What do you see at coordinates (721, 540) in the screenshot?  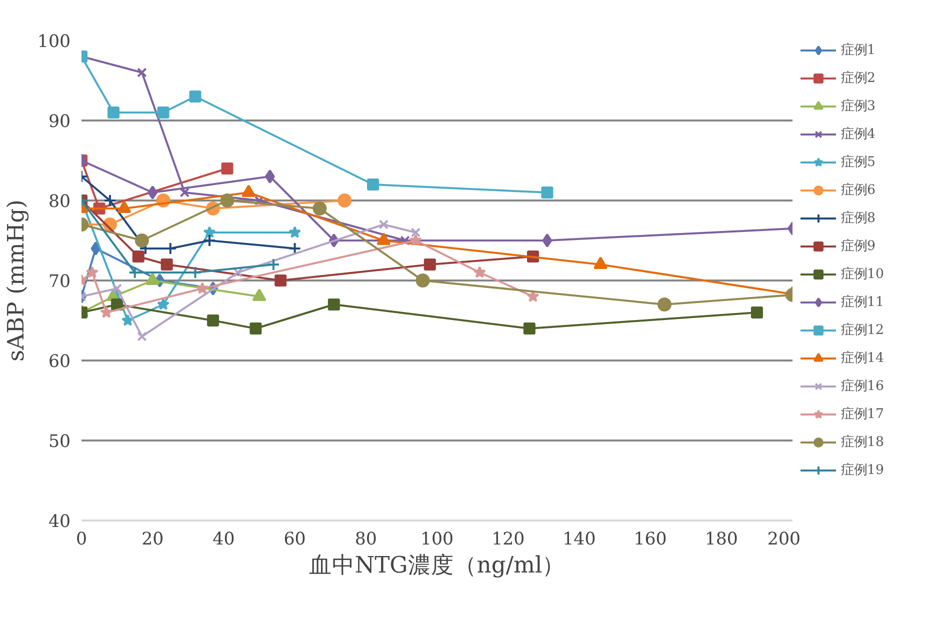 I see `x-tick-label: 180` at bounding box center [721, 540].